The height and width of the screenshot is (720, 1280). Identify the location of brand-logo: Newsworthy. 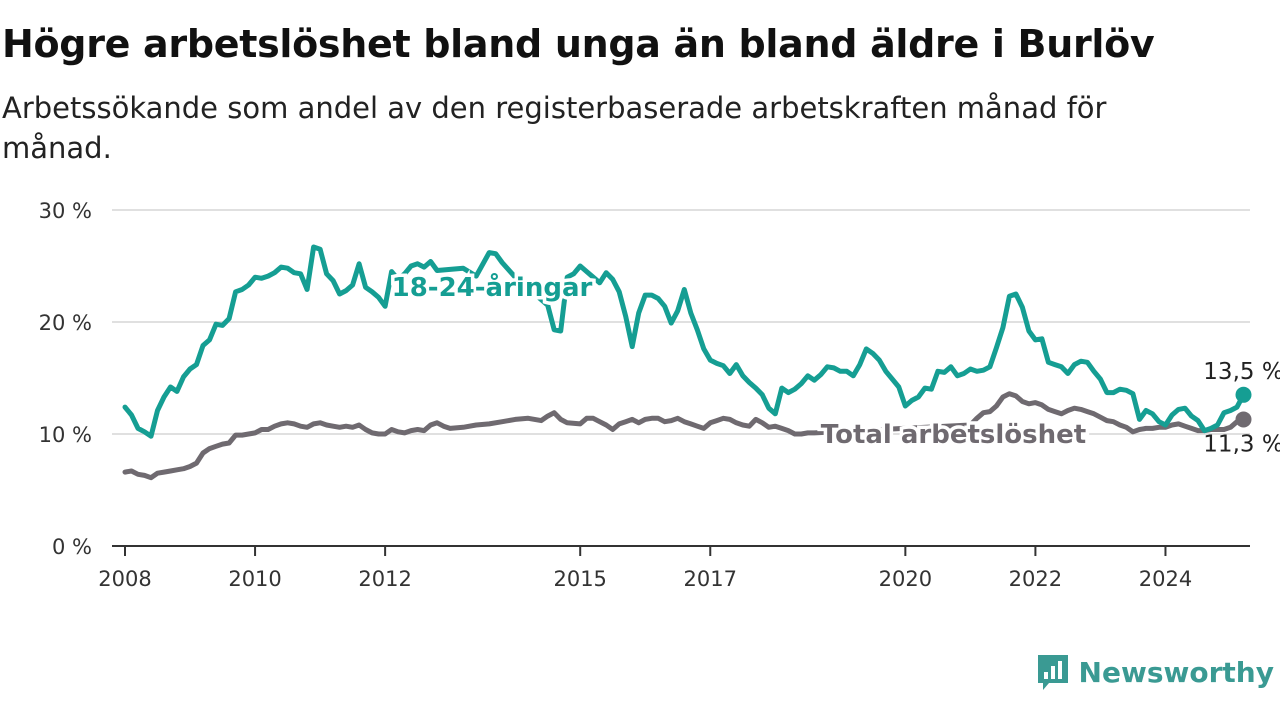
(1154, 672).